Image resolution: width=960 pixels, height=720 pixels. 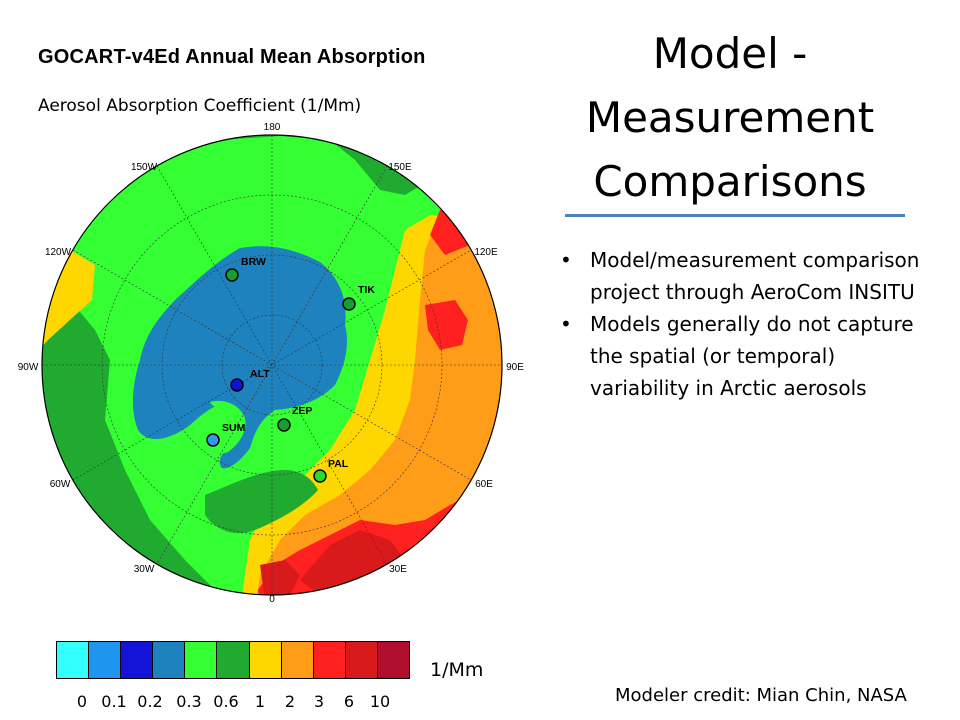 I want to click on legend-tick: 2, so click(x=290, y=701).